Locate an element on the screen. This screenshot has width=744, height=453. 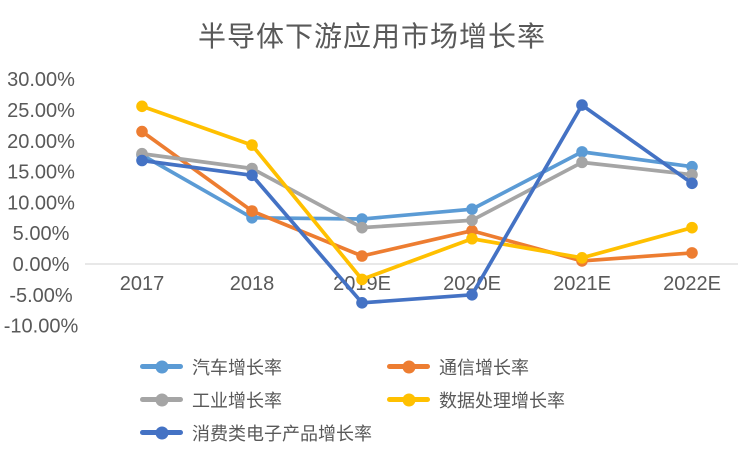
y-tick-label: 15.00% is located at coordinates (41, 173).